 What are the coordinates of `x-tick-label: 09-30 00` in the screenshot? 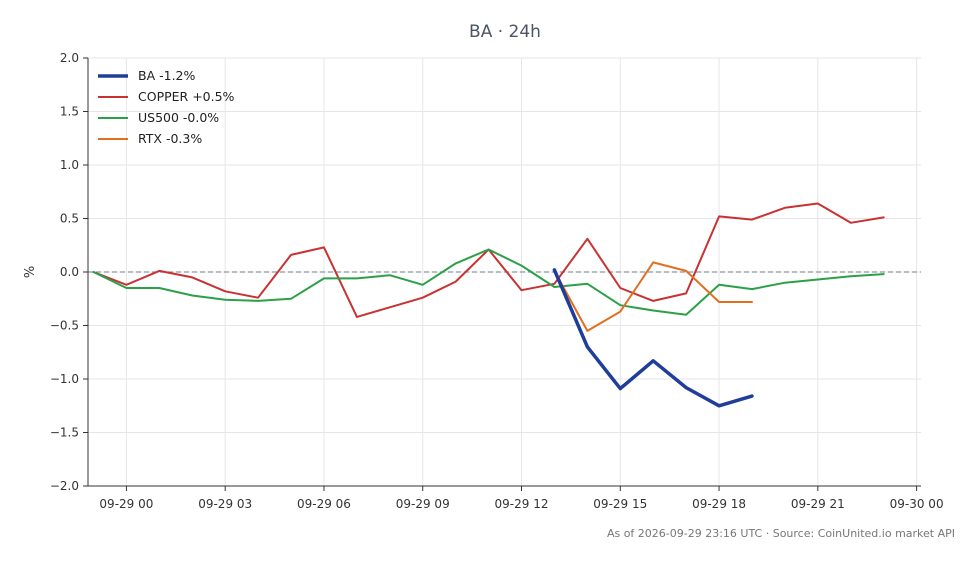 It's located at (917, 504).